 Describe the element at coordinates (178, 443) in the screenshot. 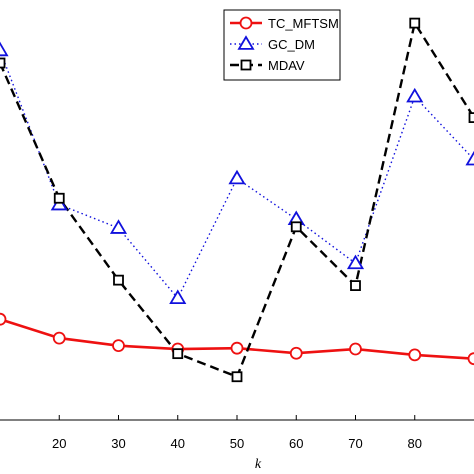

I see `x-tick-label: 40` at that location.